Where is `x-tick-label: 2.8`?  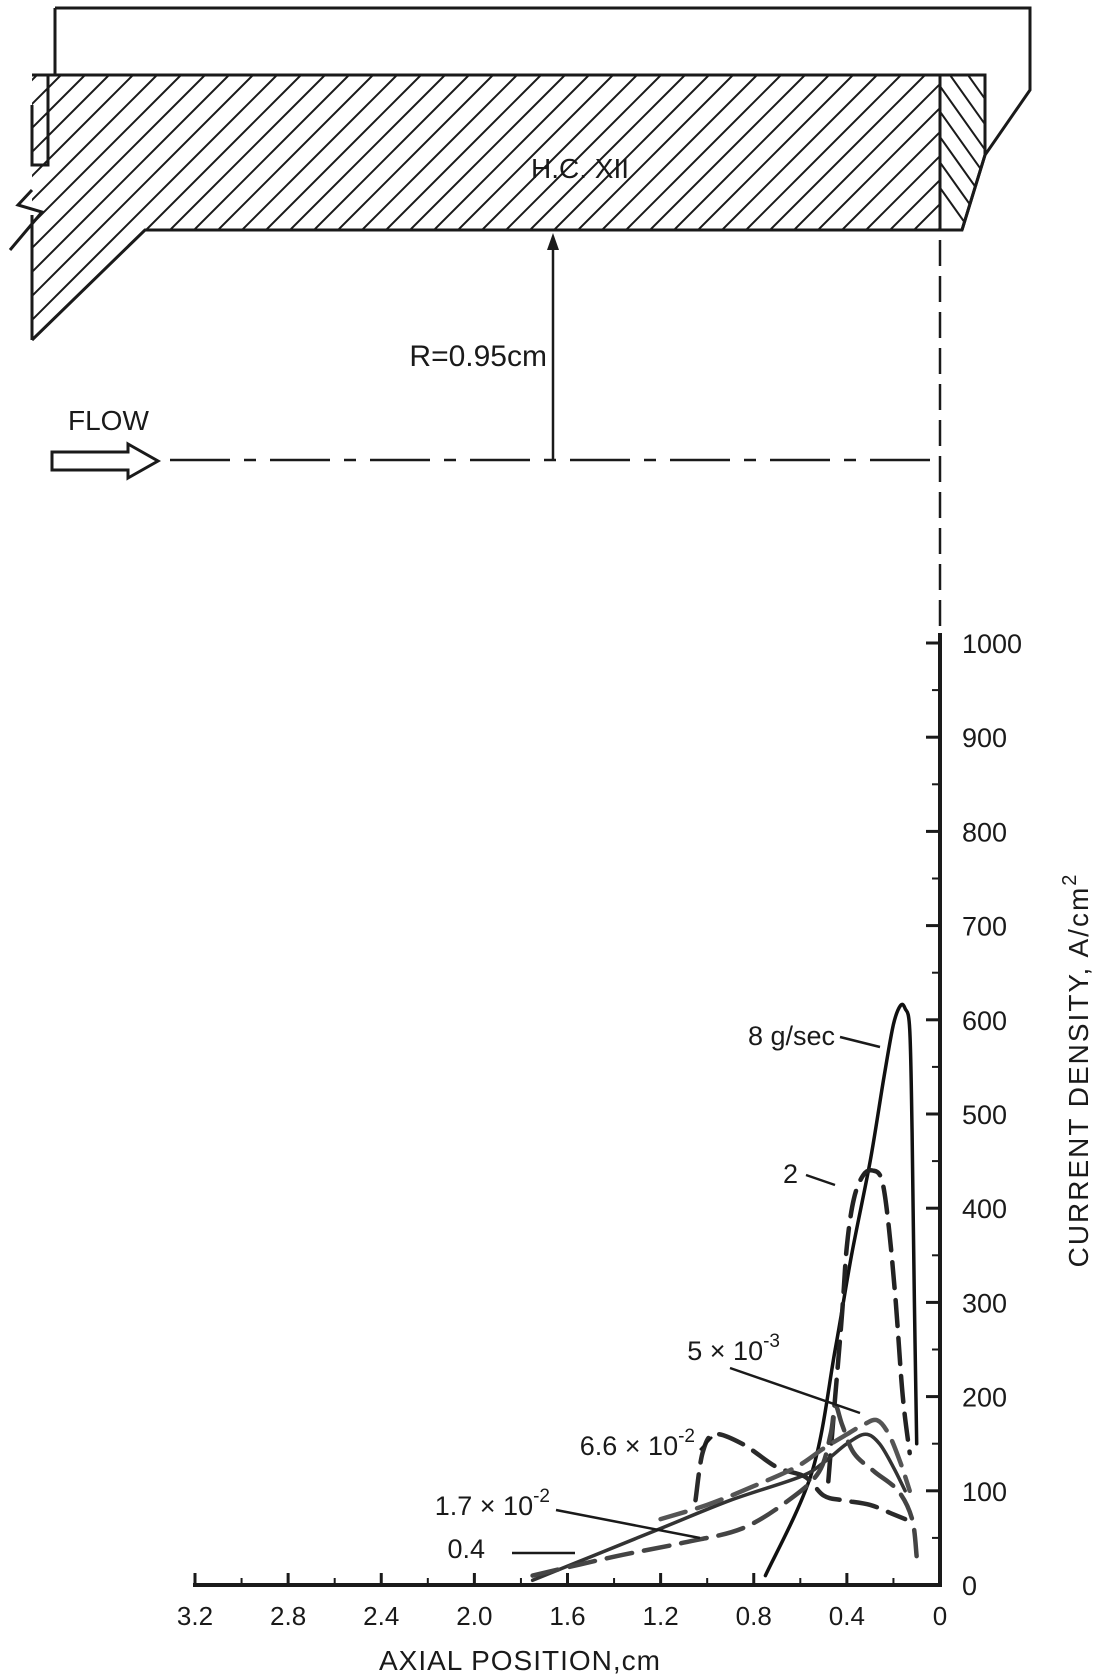 x-tick-label: 2.8 is located at coordinates (288, 1616).